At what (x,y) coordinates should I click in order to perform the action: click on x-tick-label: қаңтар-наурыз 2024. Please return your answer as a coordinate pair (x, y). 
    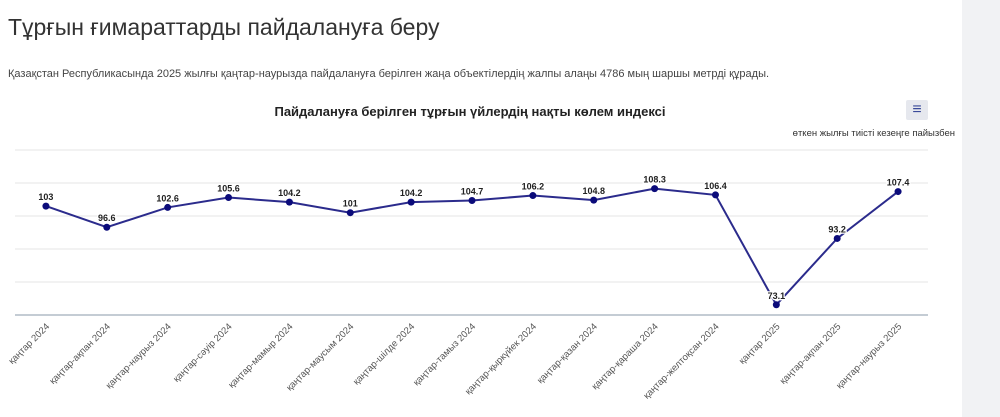
    Looking at the image, I should click on (139, 356).